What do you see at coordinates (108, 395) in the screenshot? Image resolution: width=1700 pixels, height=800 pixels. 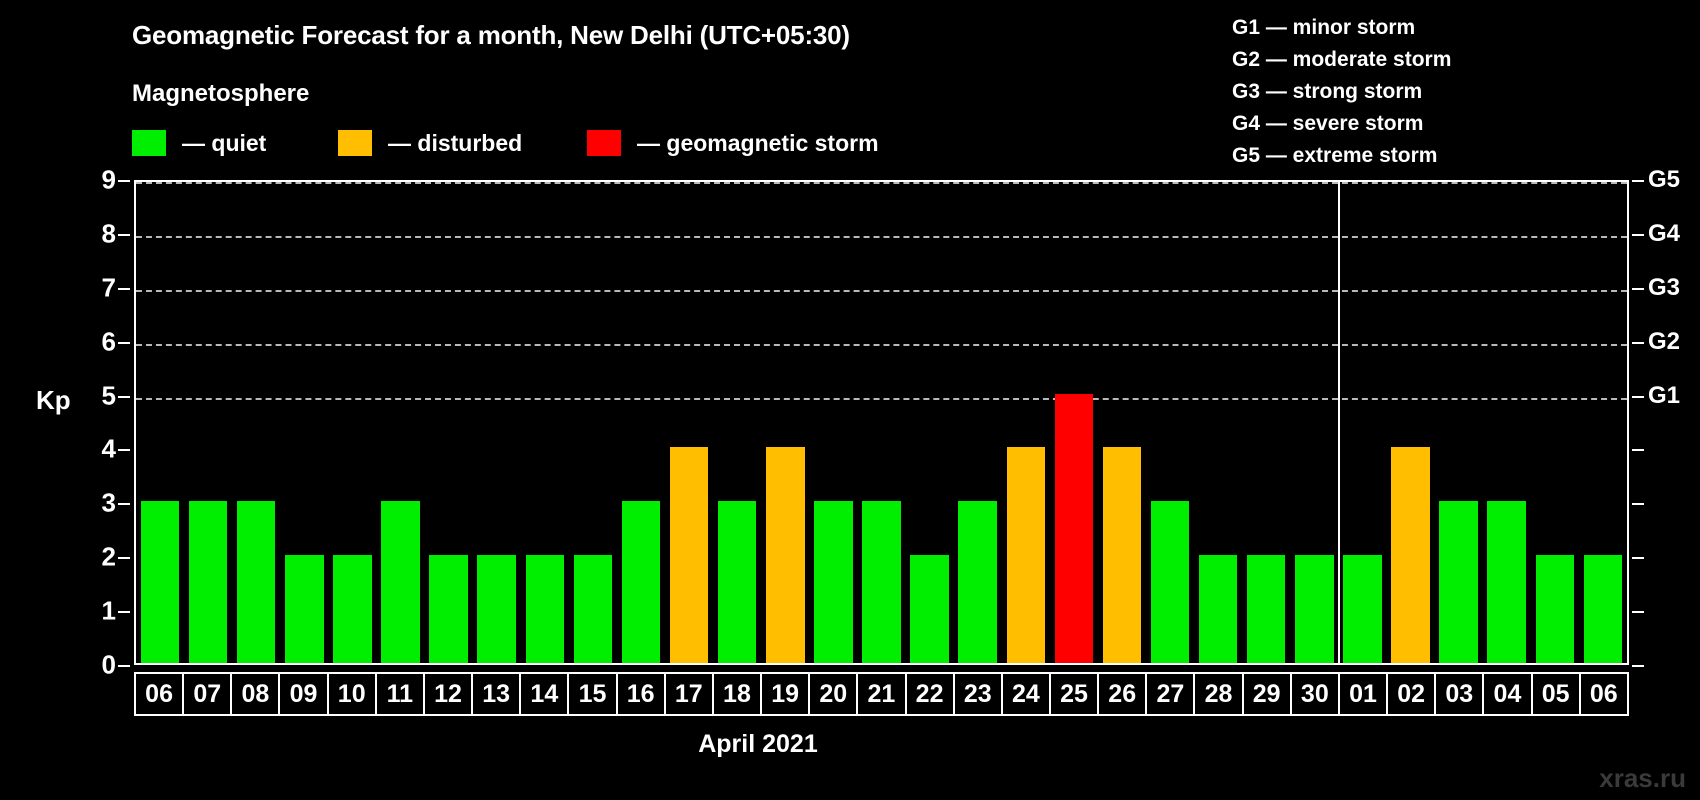 I see `y-tick-5: 5` at bounding box center [108, 395].